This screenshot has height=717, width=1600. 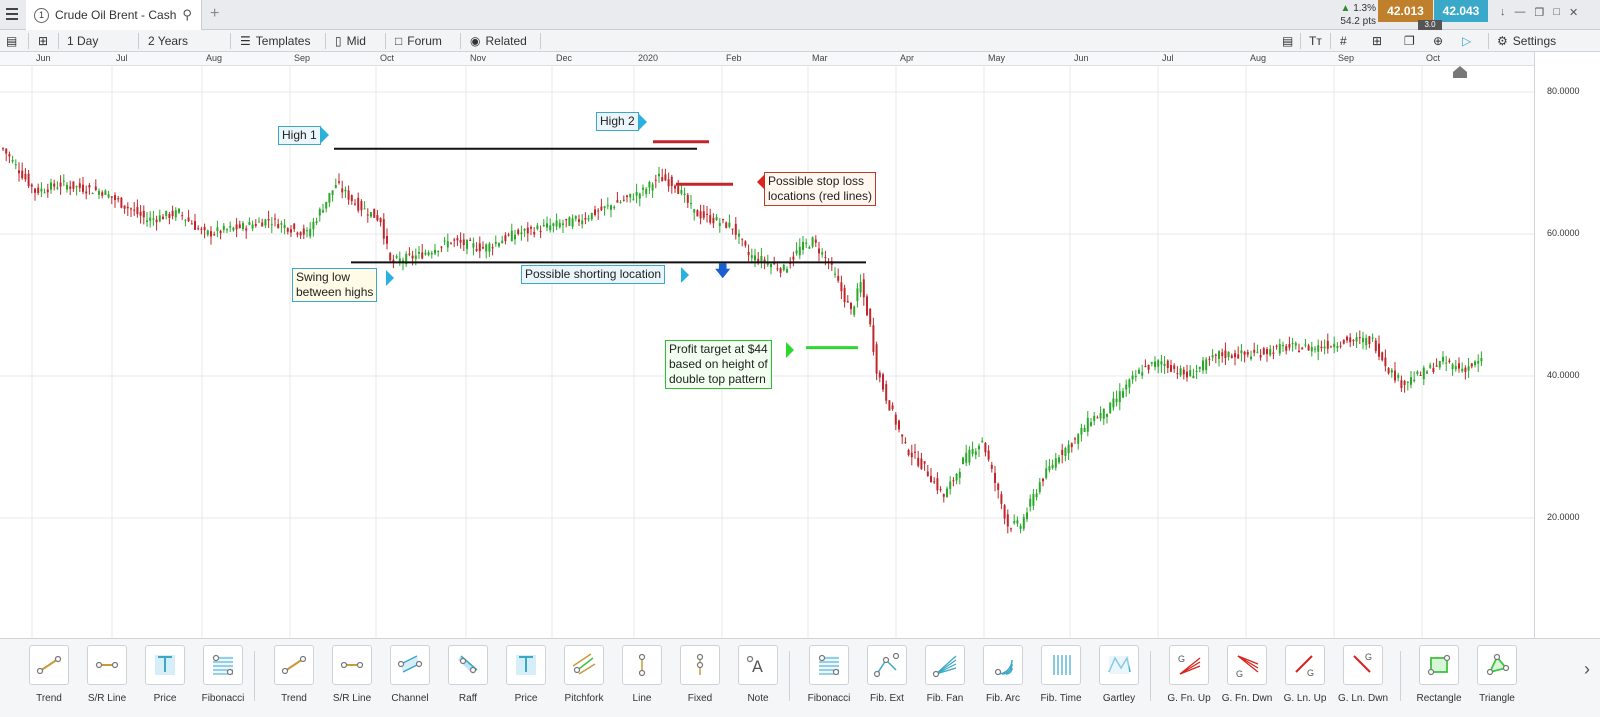 What do you see at coordinates (1526, 41) in the screenshot?
I see `settings-button: ⚙ Settings` at bounding box center [1526, 41].